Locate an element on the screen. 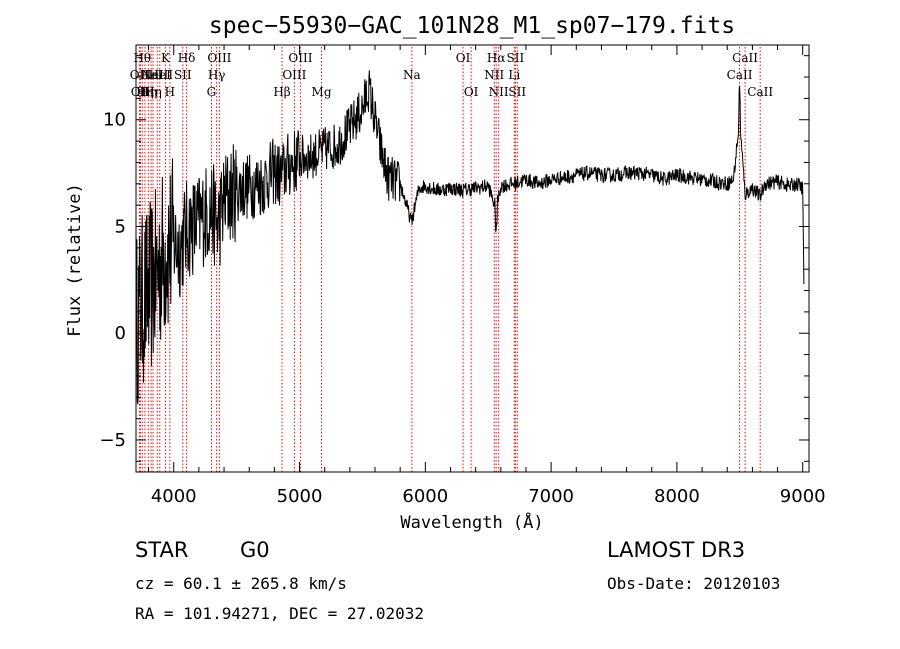  x-tick-label: 7000 is located at coordinates (551, 496).